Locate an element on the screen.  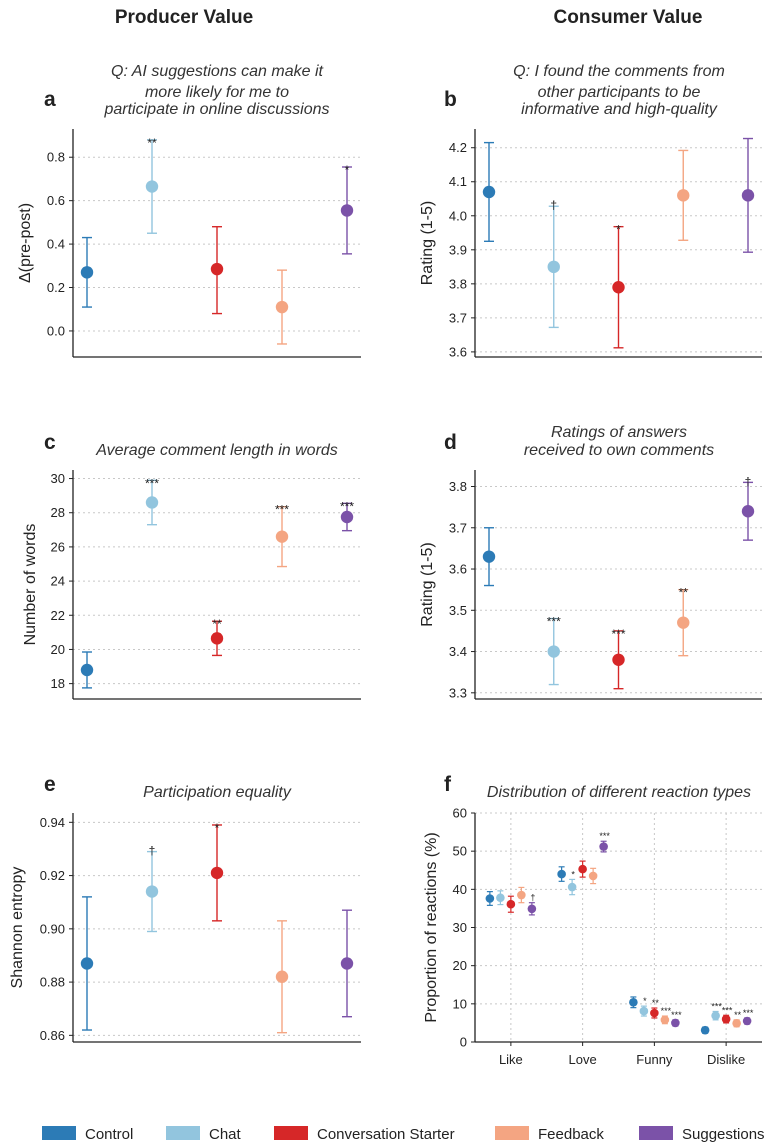
y-tick-label: 3.4 is located at coordinates (458, 651).